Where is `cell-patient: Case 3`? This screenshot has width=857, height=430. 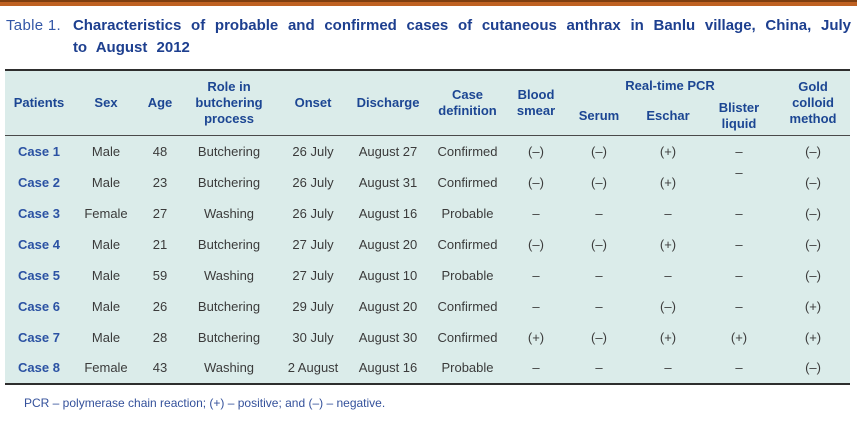
cell-patient: Case 3 is located at coordinates (39, 213).